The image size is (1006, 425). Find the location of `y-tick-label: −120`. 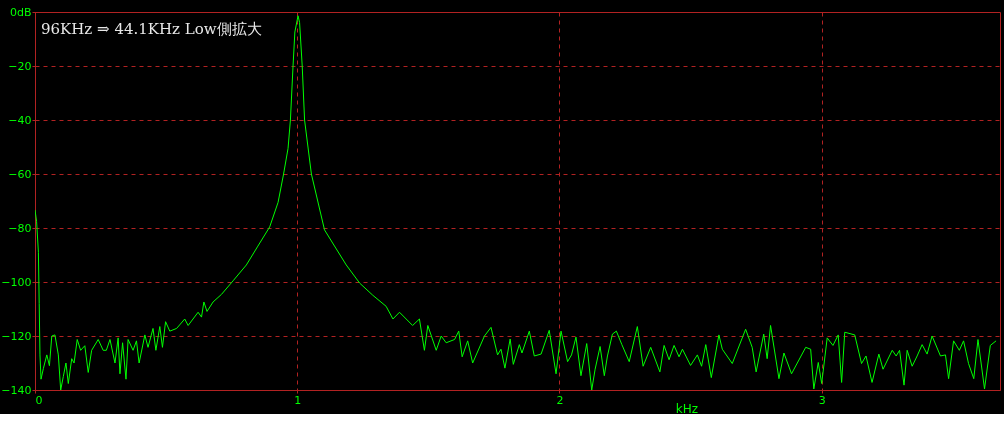

y-tick-label: −120 is located at coordinates (16, 336).